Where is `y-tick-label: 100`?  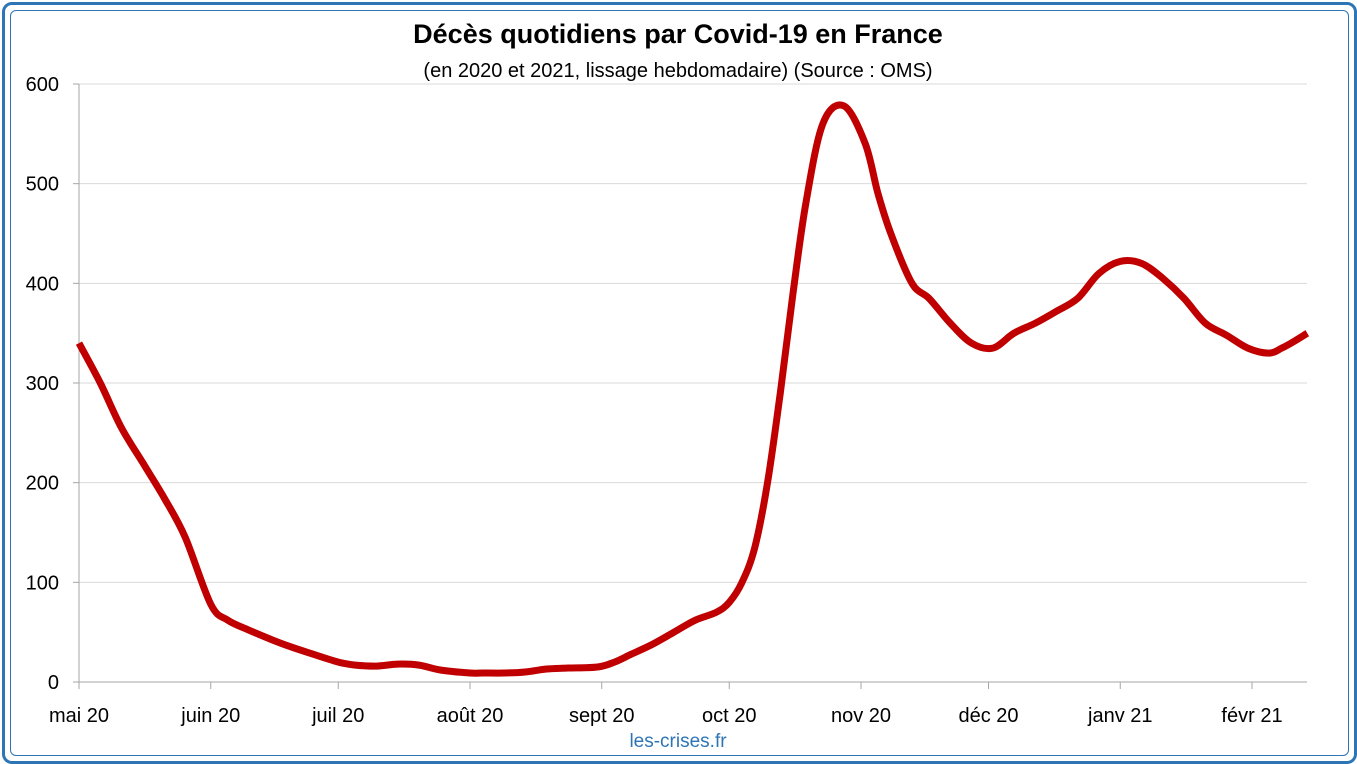
y-tick-label: 100 is located at coordinates (42, 583).